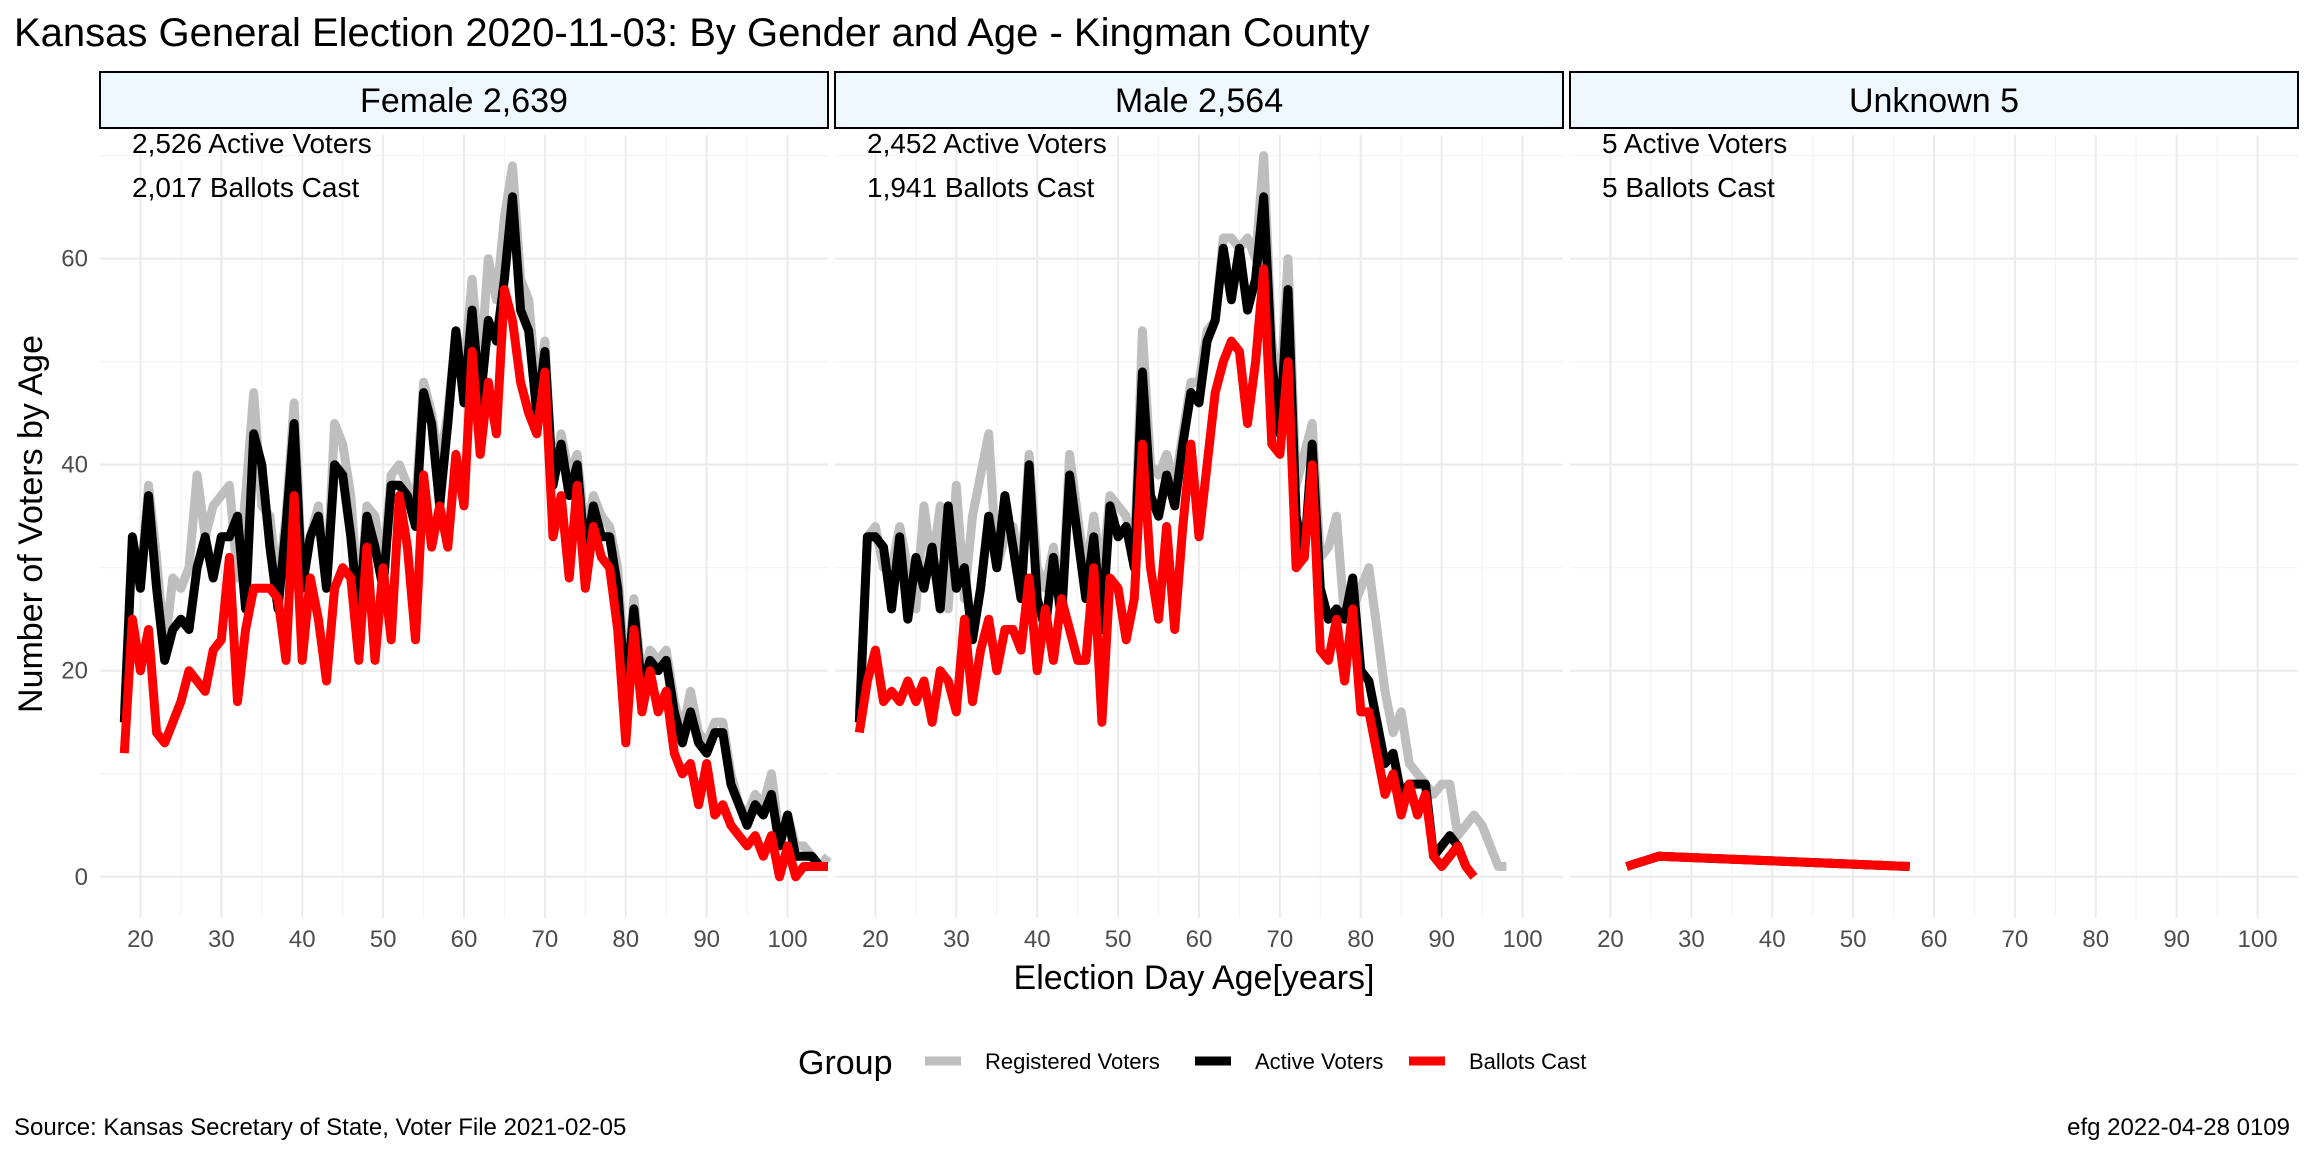  Describe the element at coordinates (1072, 1061) in the screenshot. I see `legend-label: Registered Voters` at that location.